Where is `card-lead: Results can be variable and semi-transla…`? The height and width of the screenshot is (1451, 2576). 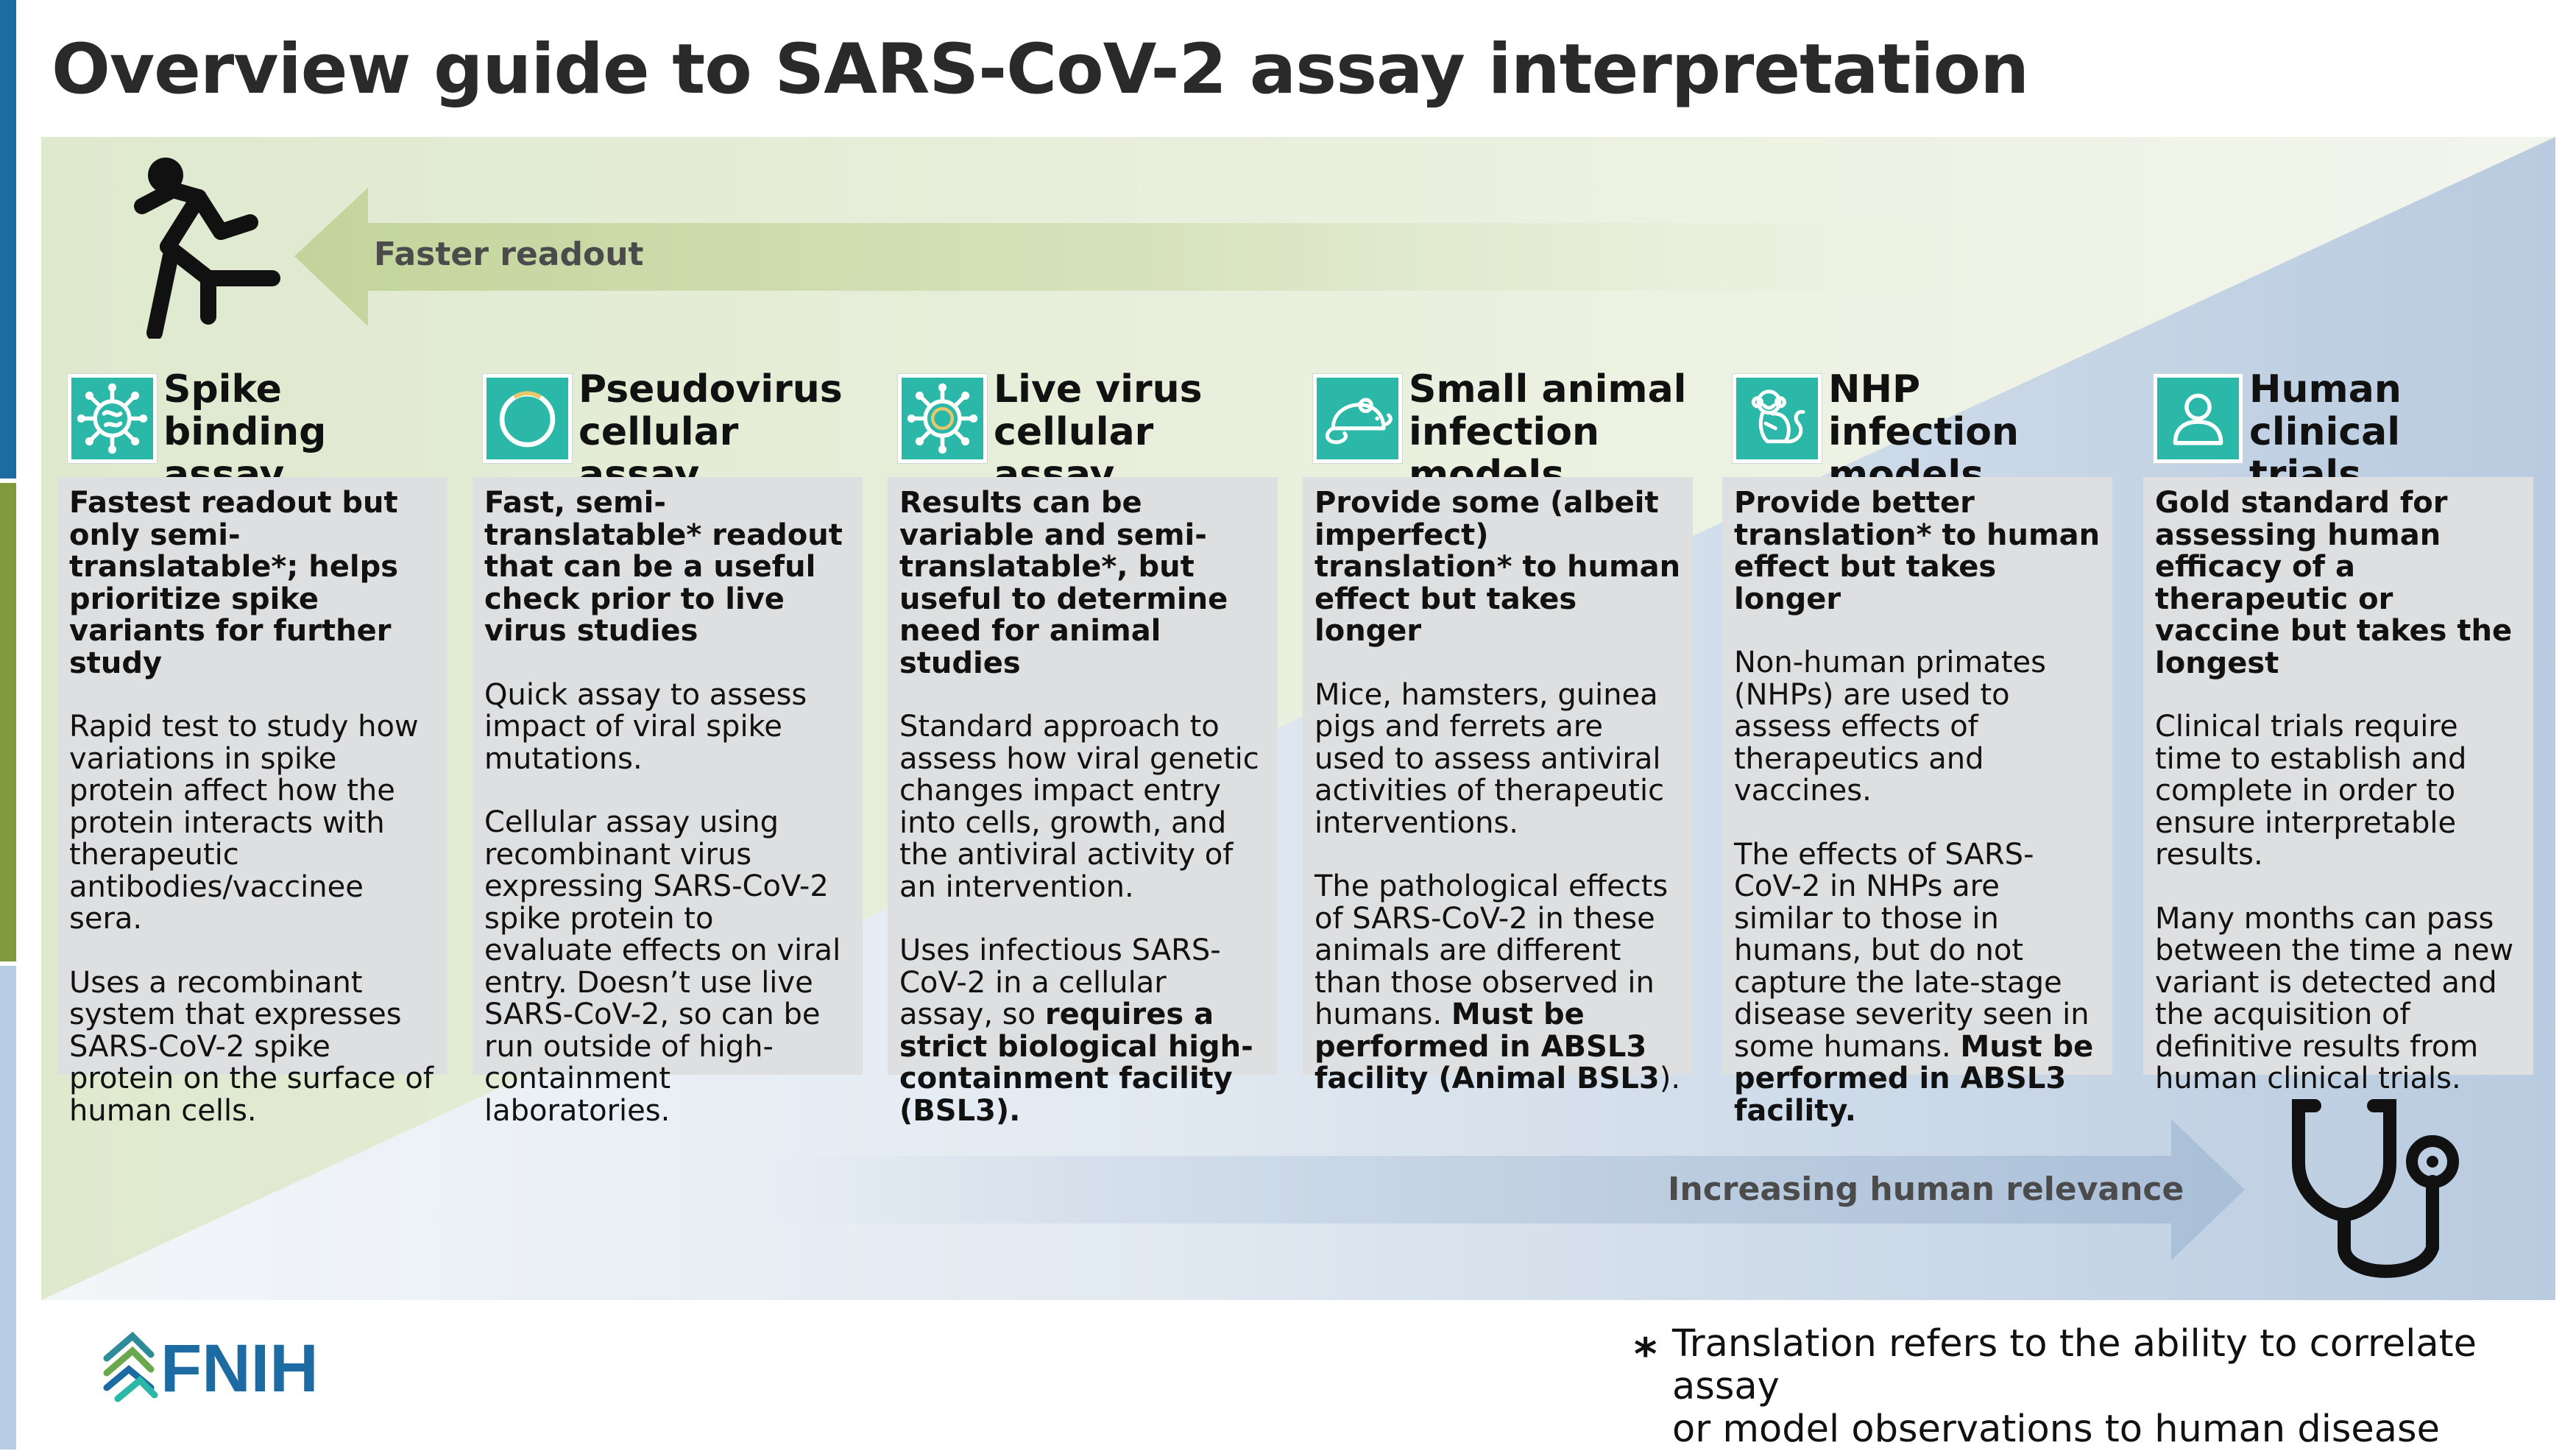 card-lead: Results can be variable and semi-transla… is located at coordinates (1063, 583).